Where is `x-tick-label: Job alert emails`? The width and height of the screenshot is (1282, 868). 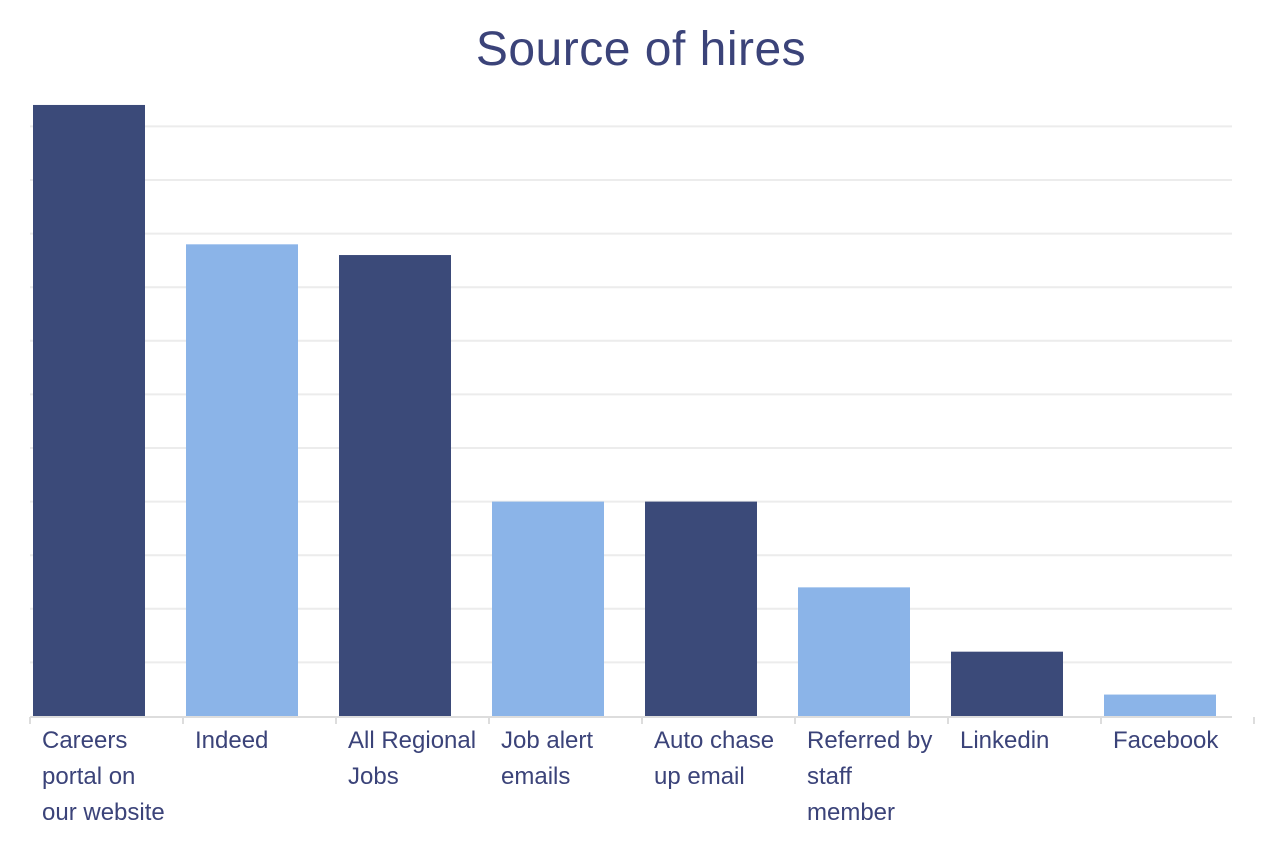
x-tick-label: Job alert emails is located at coordinates (547, 758).